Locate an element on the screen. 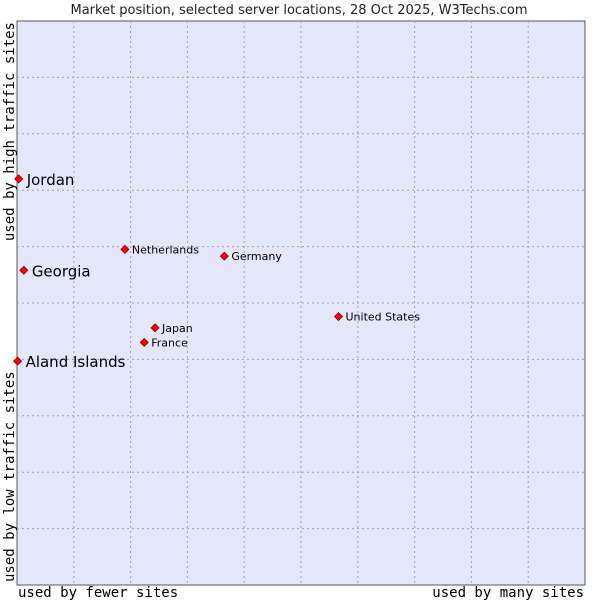  data-point-georgia: Georgia is located at coordinates (55, 271).